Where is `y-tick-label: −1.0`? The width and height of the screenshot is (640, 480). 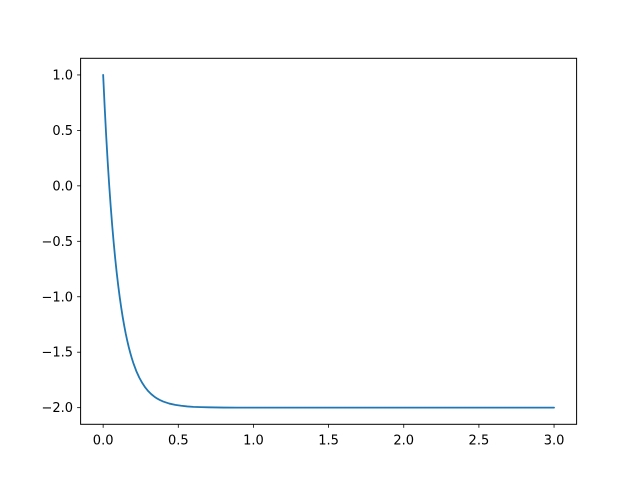 y-tick-label: −1.0 is located at coordinates (58, 297).